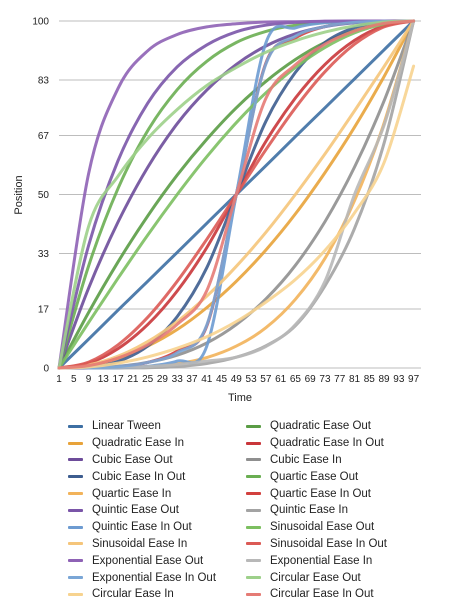 This screenshot has width=450, height=603. What do you see at coordinates (154, 577) in the screenshot?
I see `legend-label: Exponential Ease In Out` at bounding box center [154, 577].